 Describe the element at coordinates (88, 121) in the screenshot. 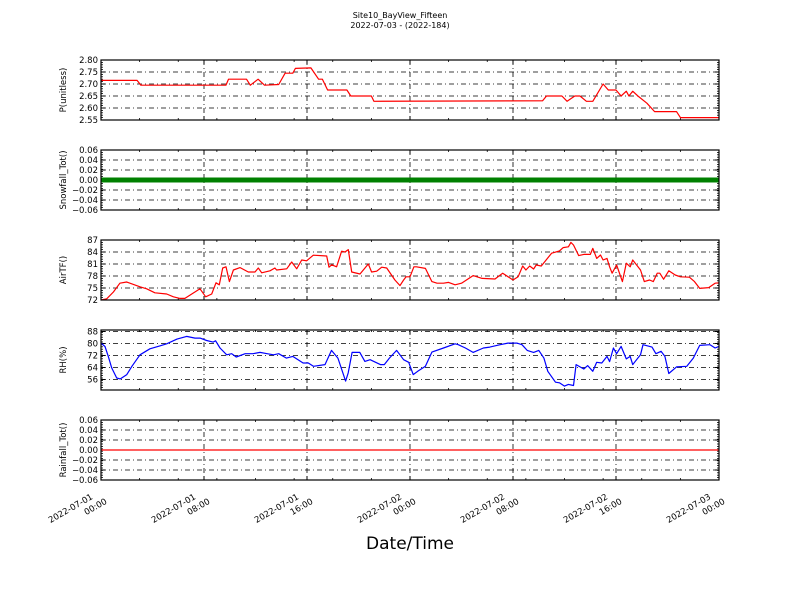

I see `y-tick-label: 2.55` at that location.